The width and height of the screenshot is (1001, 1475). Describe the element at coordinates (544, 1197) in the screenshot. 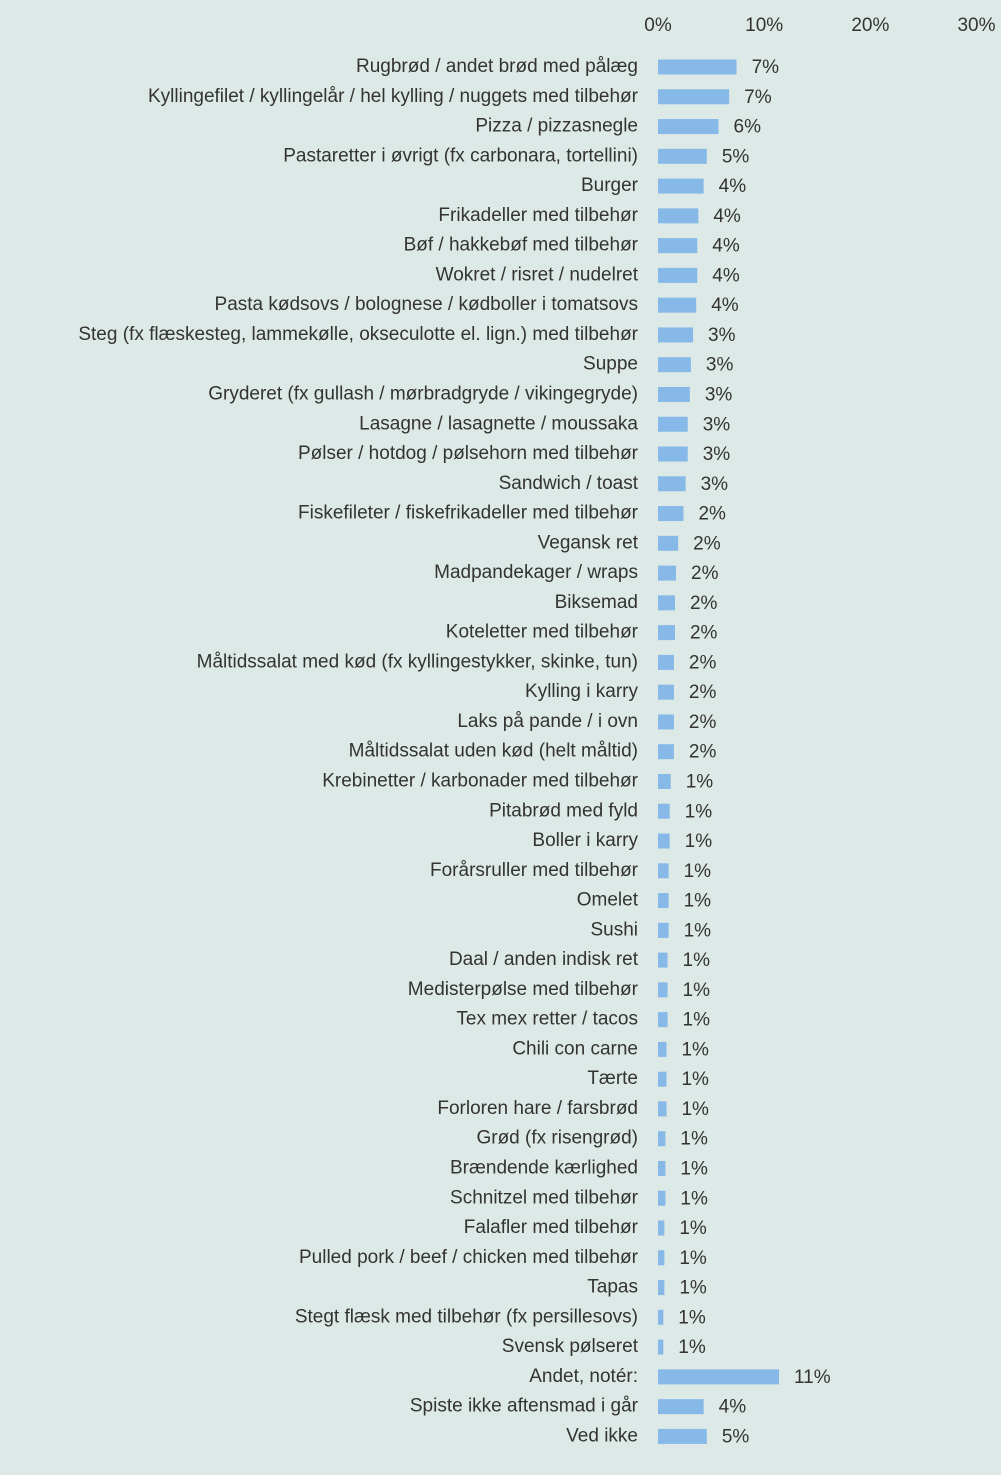

I see `category-label: Schnitzel med tilbehør` at that location.